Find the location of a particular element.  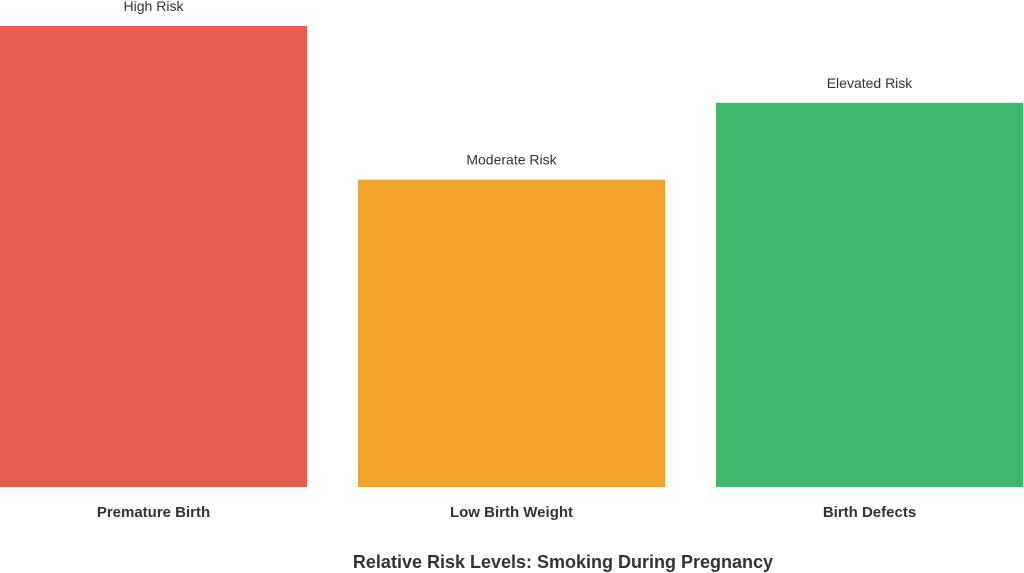

category-label: Birth Defects is located at coordinates (869, 512).